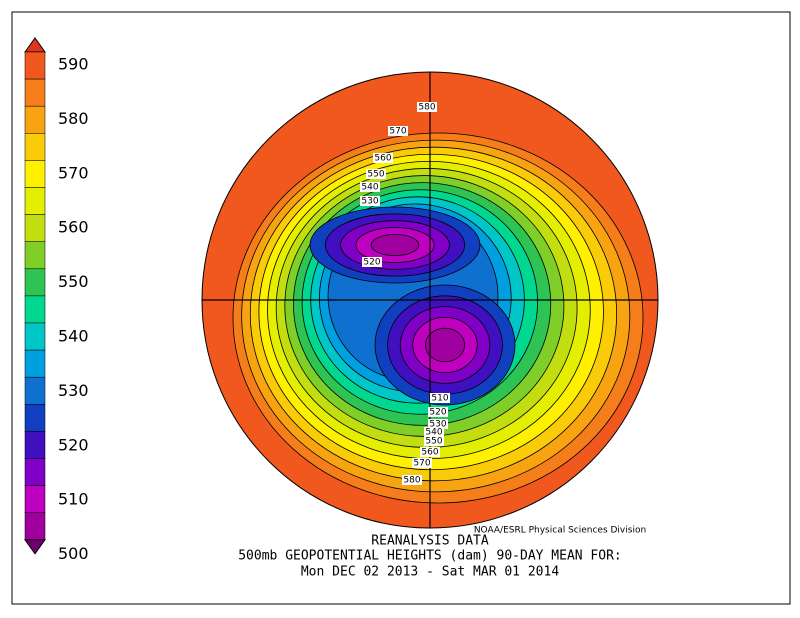 This screenshot has height=618, width=800. Describe the element at coordinates (73, 172) in the screenshot. I see `colorbar-label: 570` at that location.